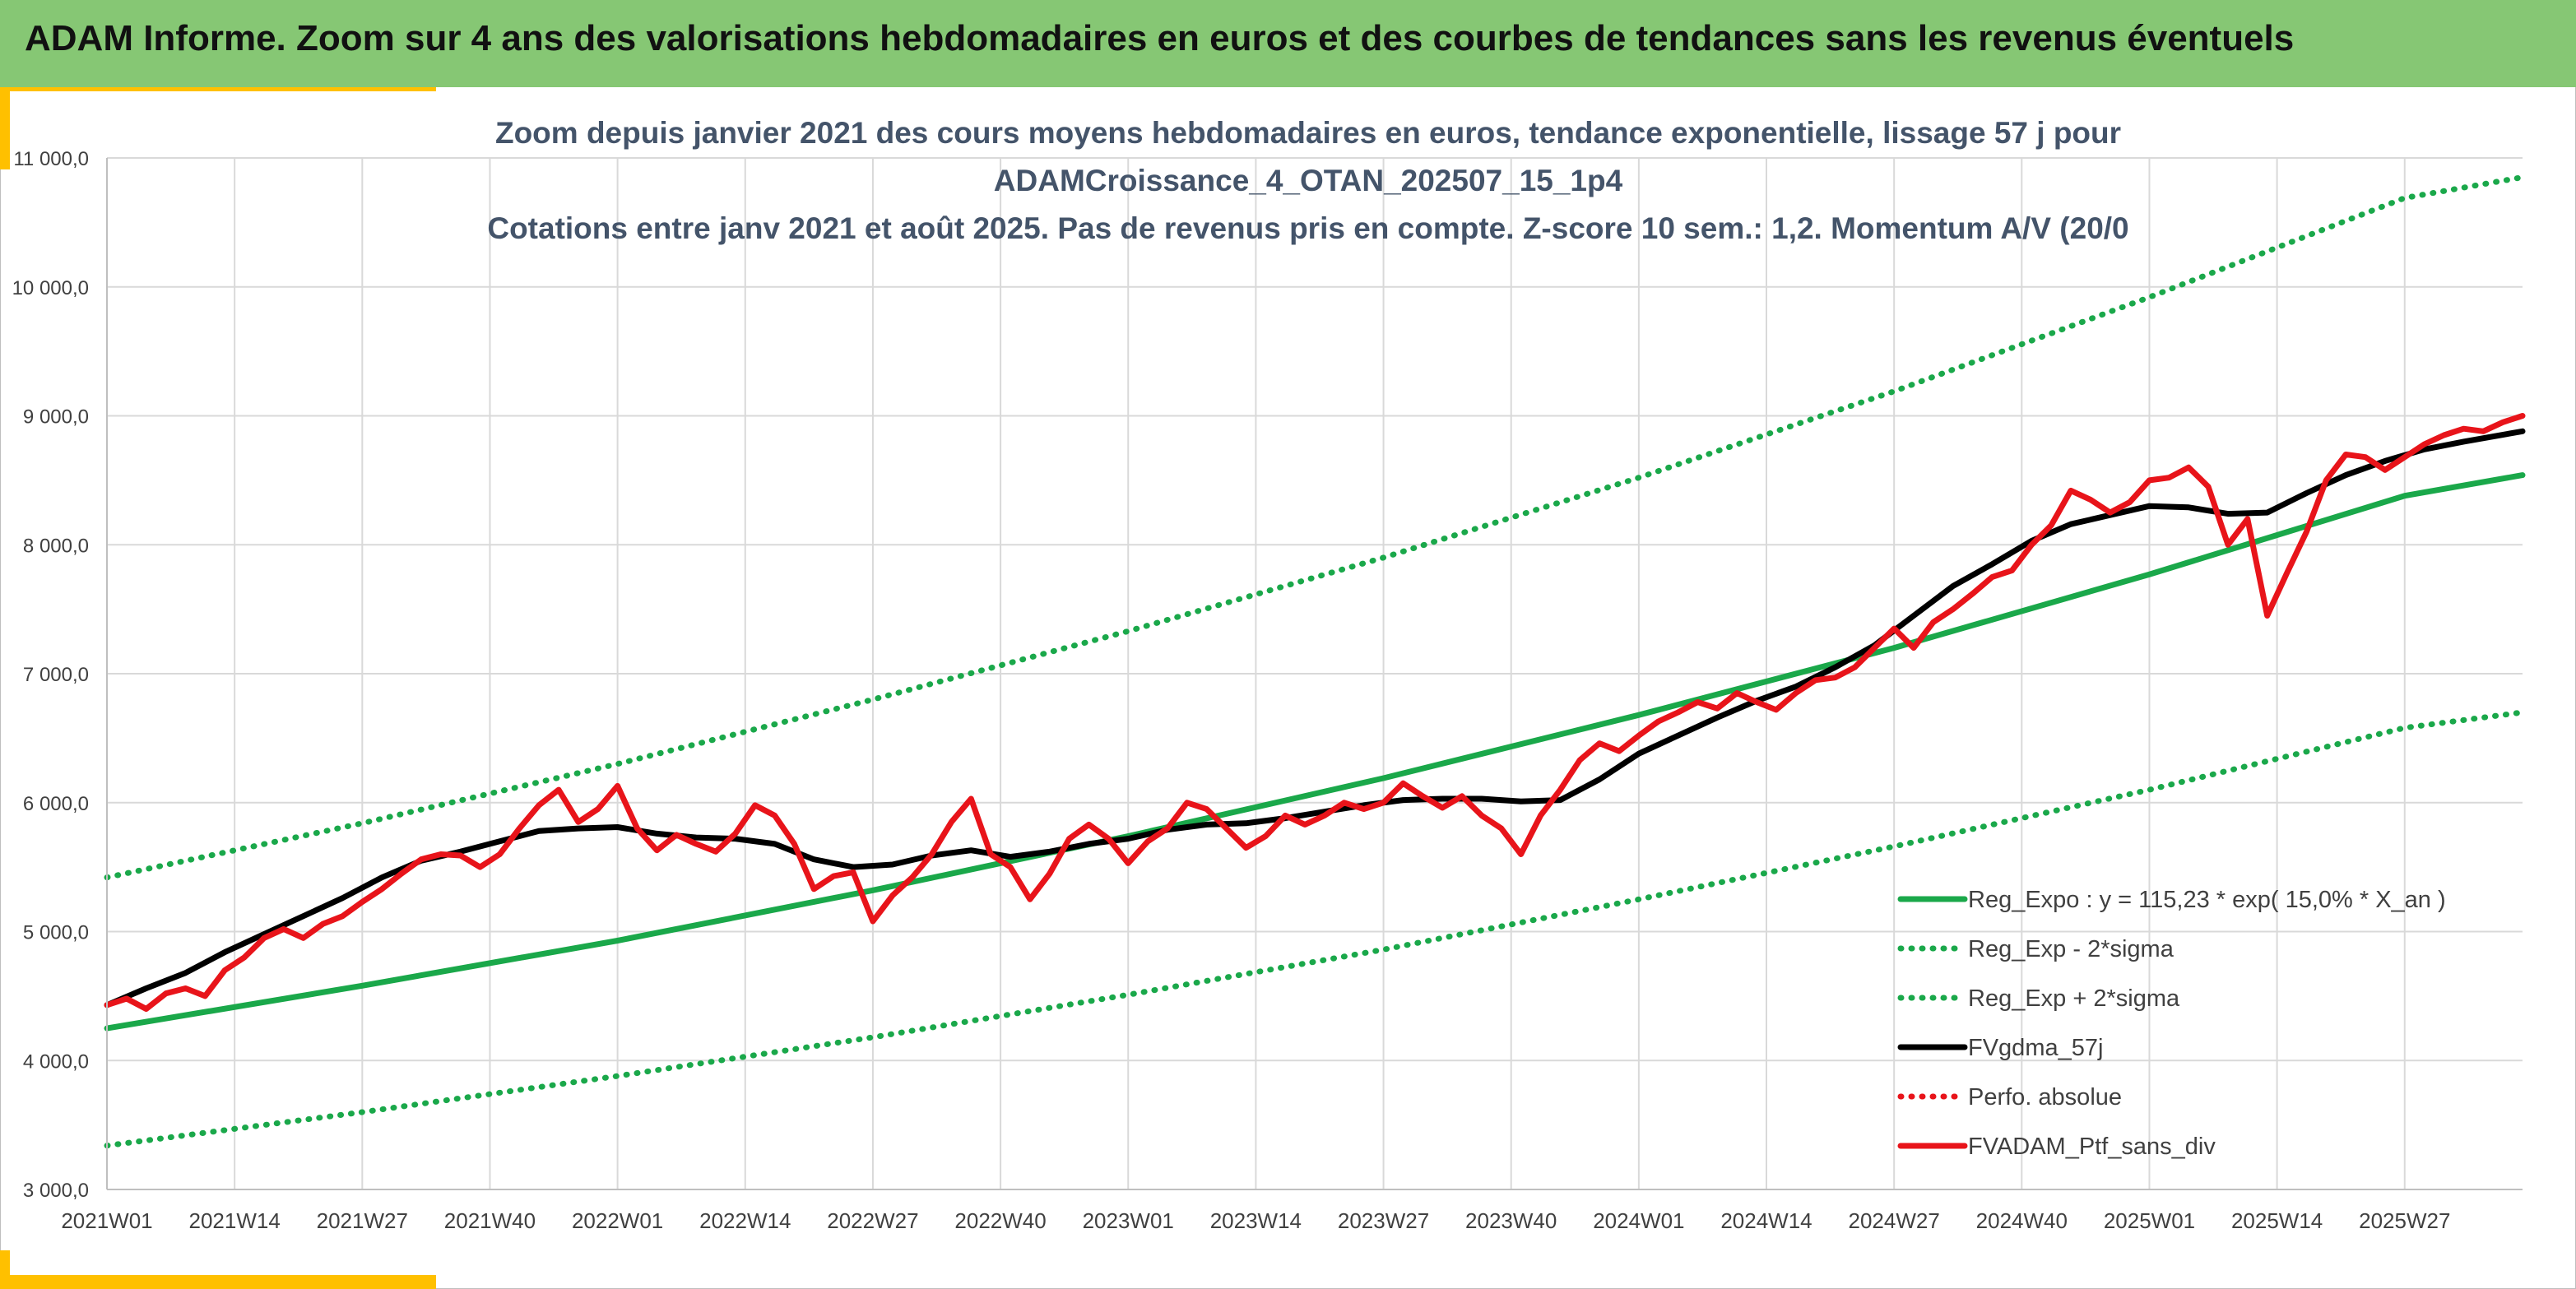  What do you see at coordinates (234, 1220) in the screenshot?
I see `x-tick-label: 2021W14` at bounding box center [234, 1220].